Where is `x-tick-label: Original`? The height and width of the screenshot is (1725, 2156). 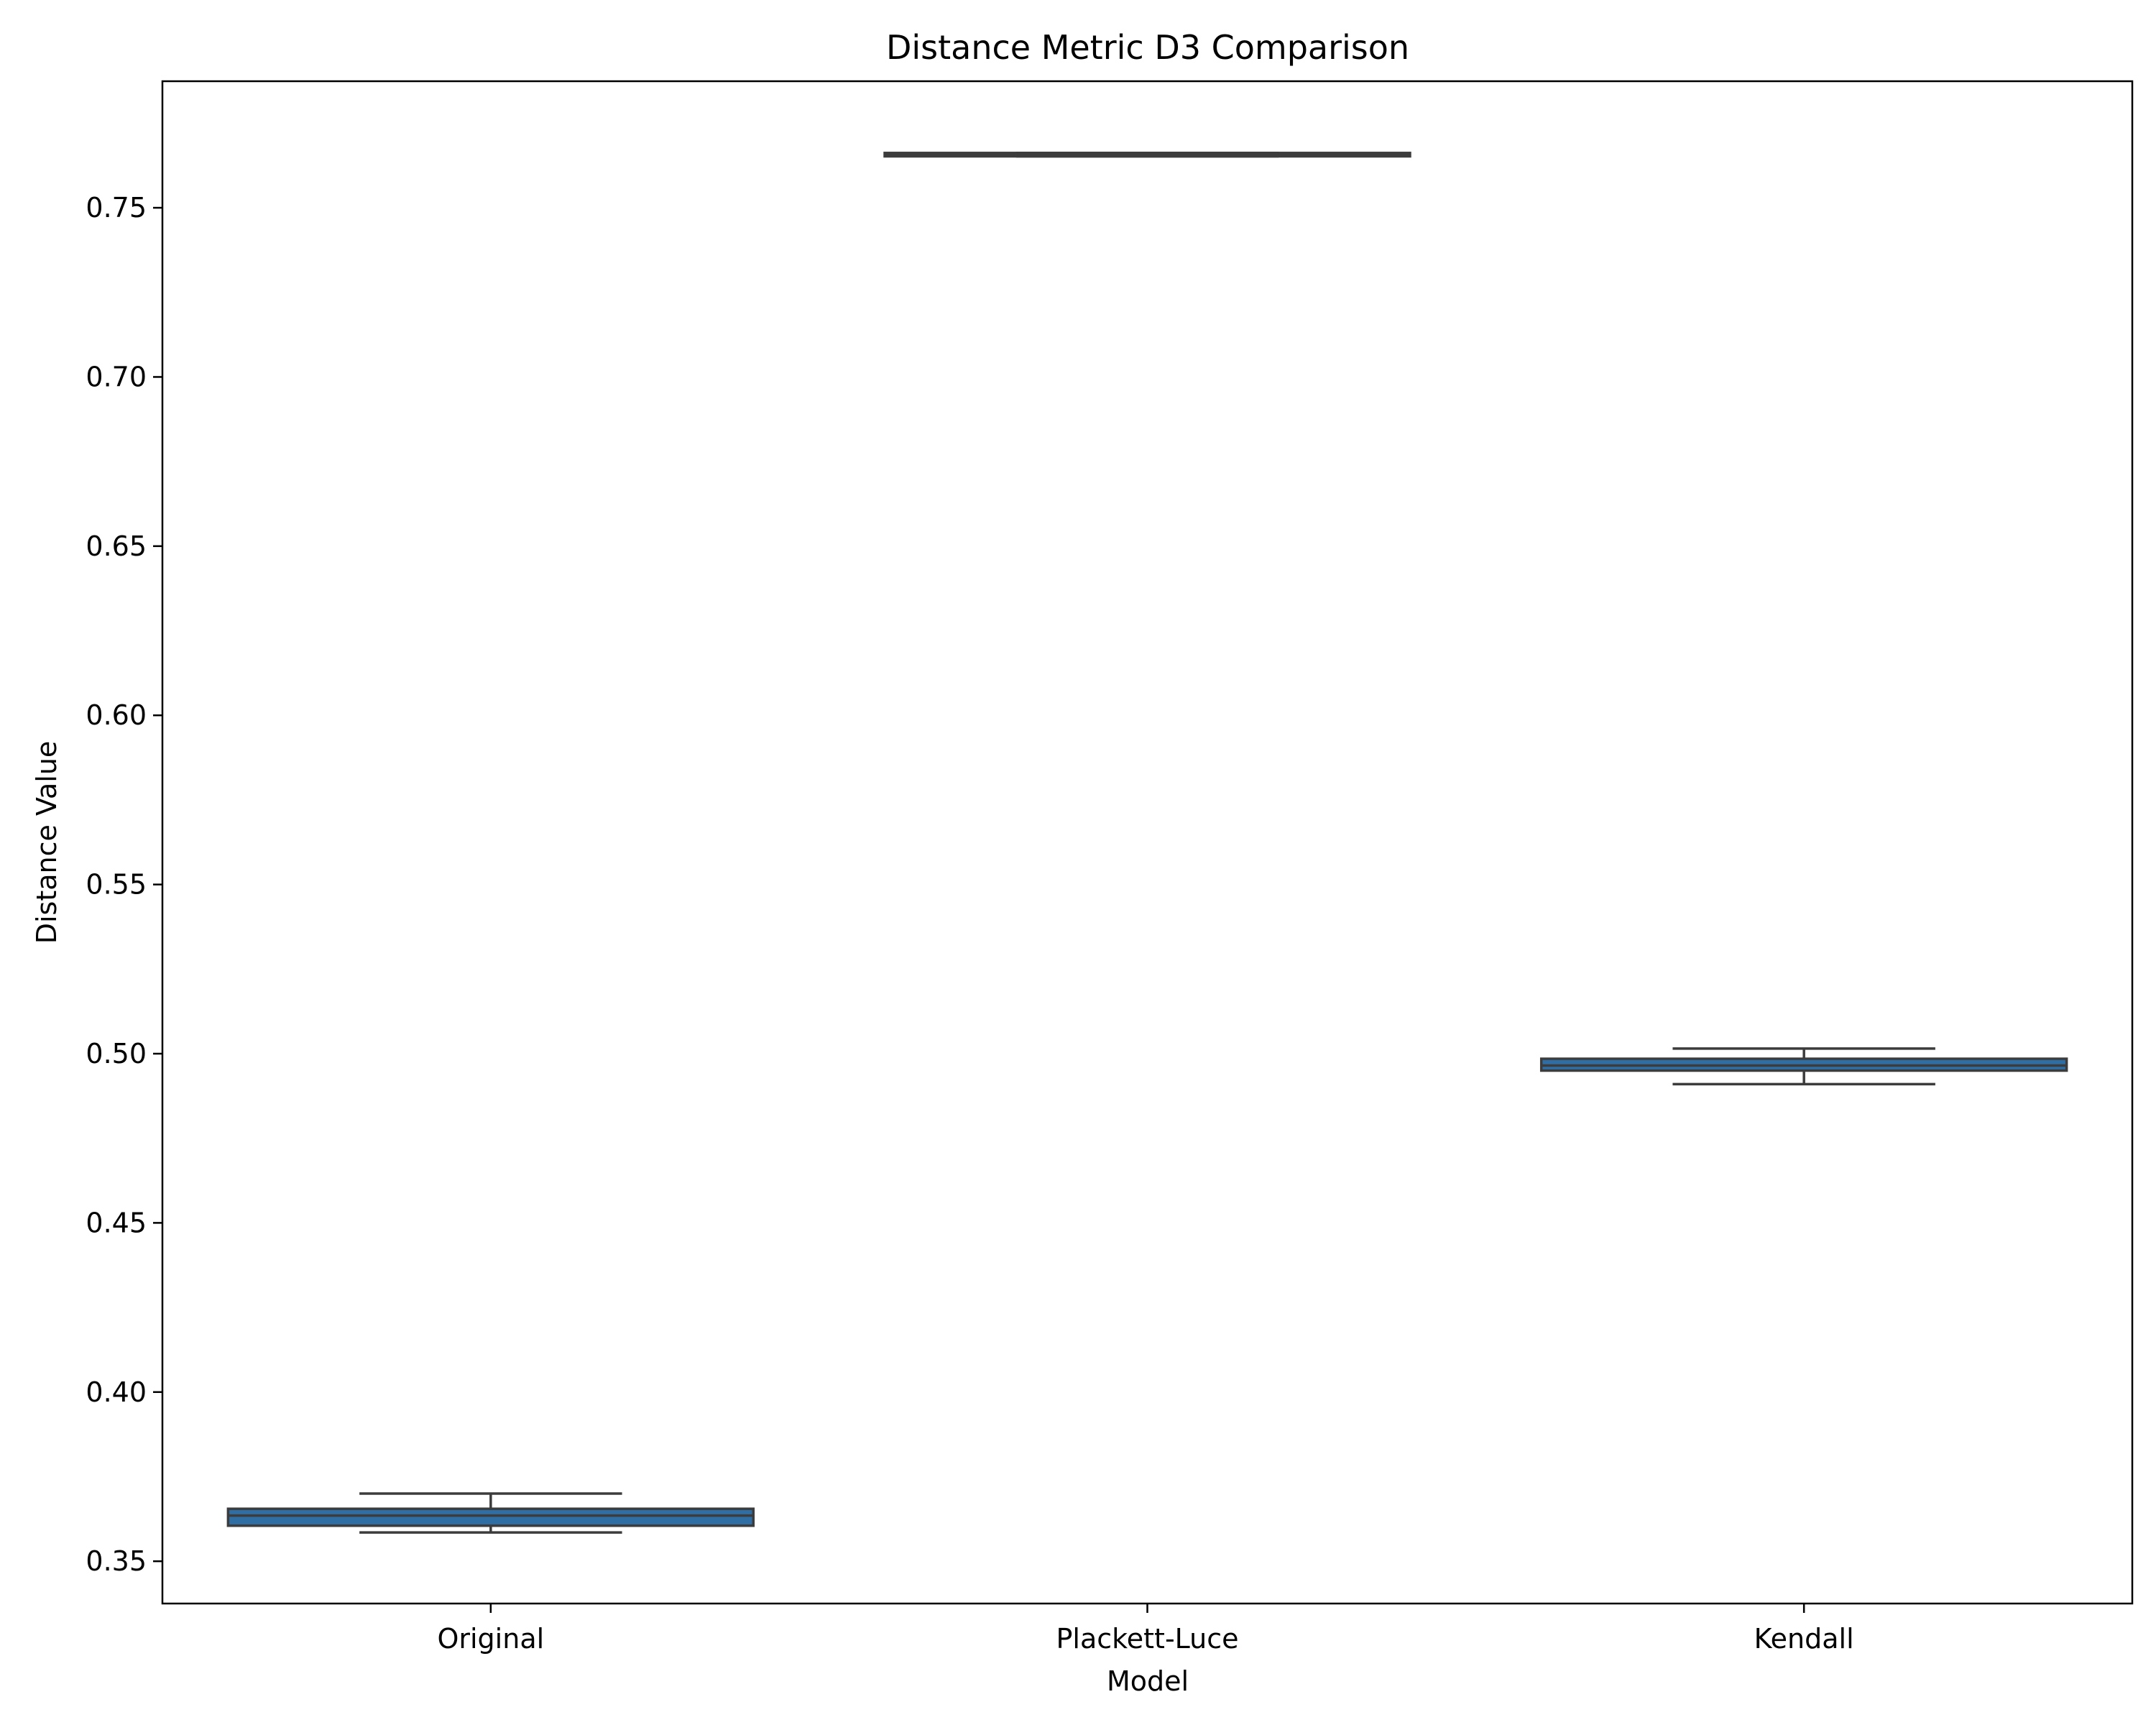
x-tick-label: Original is located at coordinates (490, 1639).